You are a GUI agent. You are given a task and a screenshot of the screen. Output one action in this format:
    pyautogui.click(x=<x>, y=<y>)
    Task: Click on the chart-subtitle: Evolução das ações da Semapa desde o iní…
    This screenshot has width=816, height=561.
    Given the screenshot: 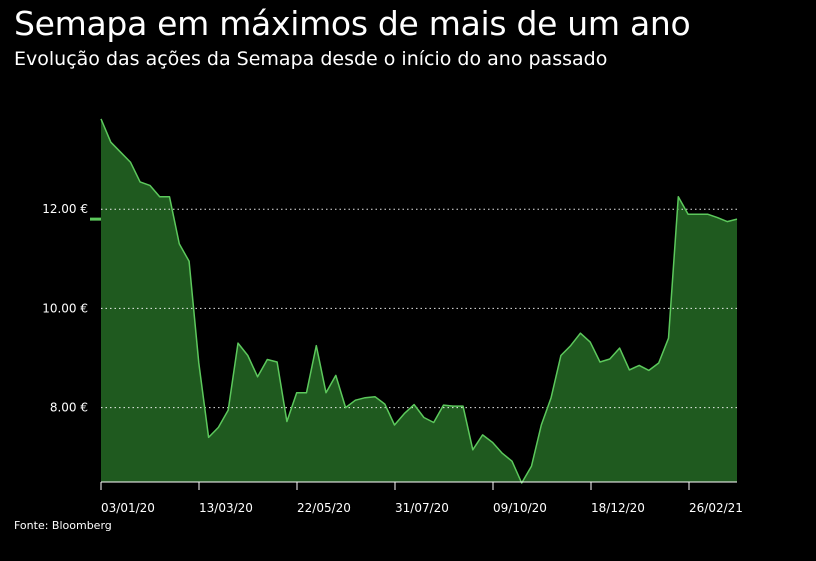 What is the action you would take?
    pyautogui.click(x=311, y=59)
    